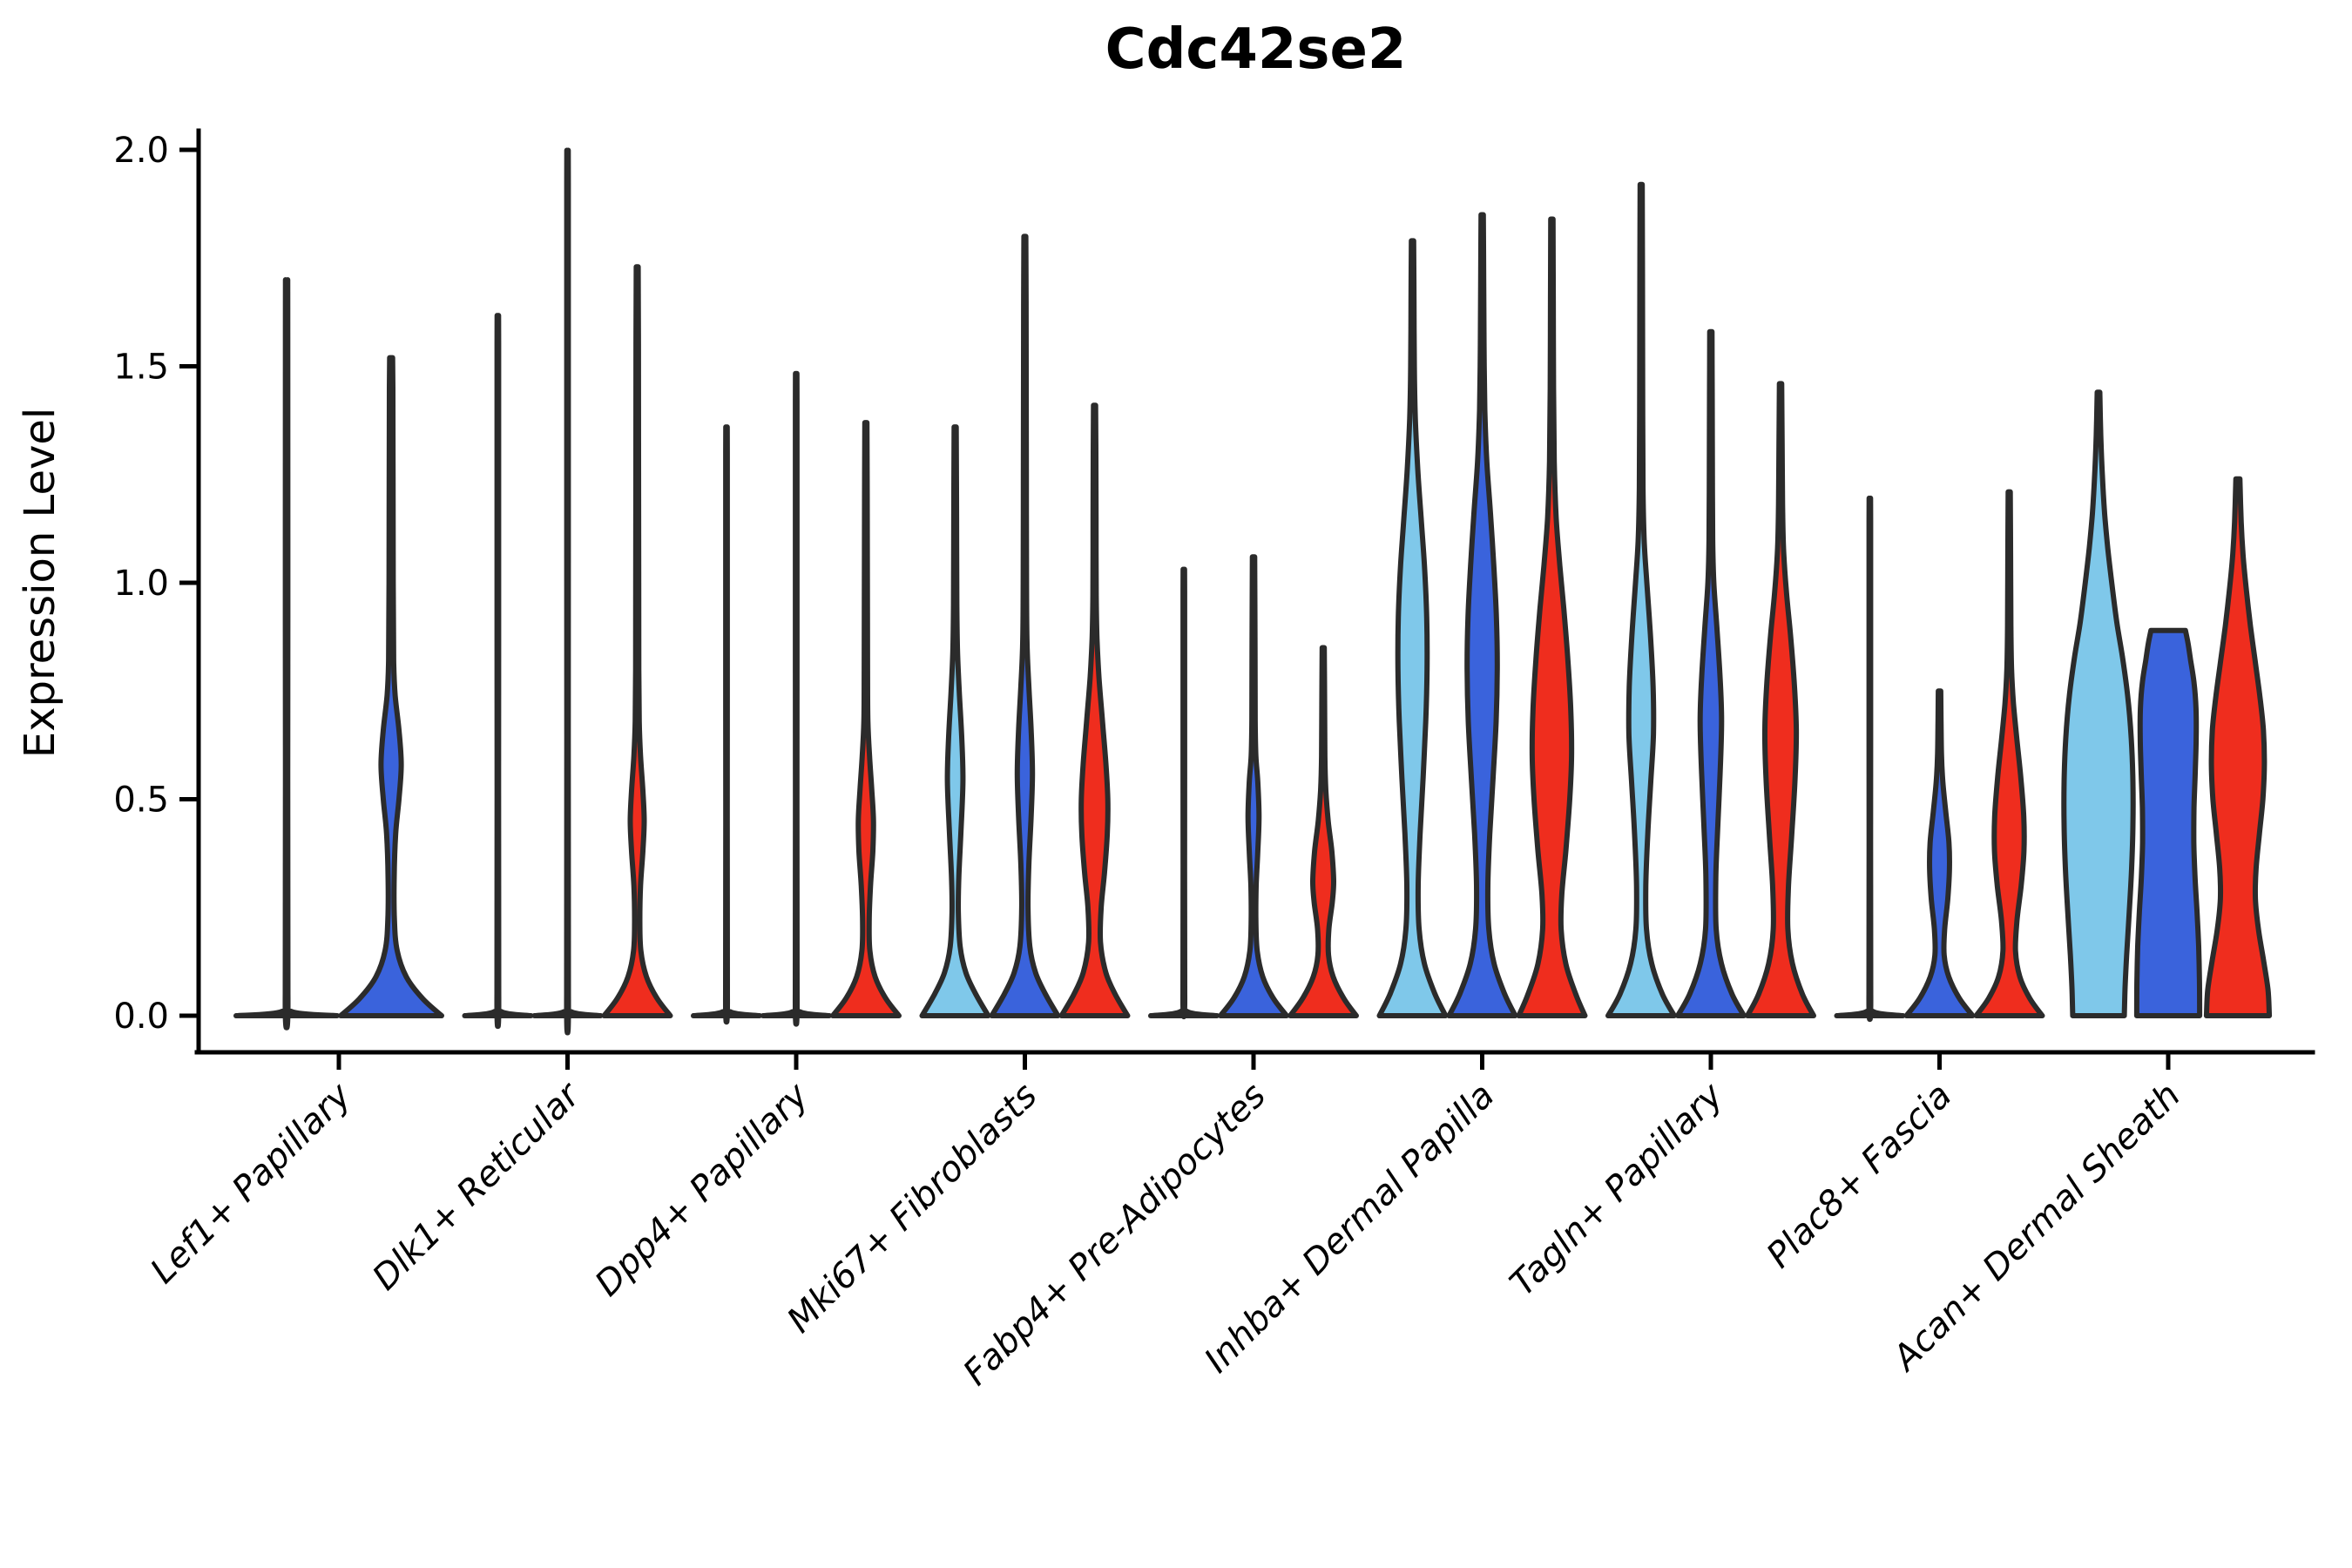  What do you see at coordinates (141, 584) in the screenshot?
I see `y-tick-label: 1.0` at bounding box center [141, 584].